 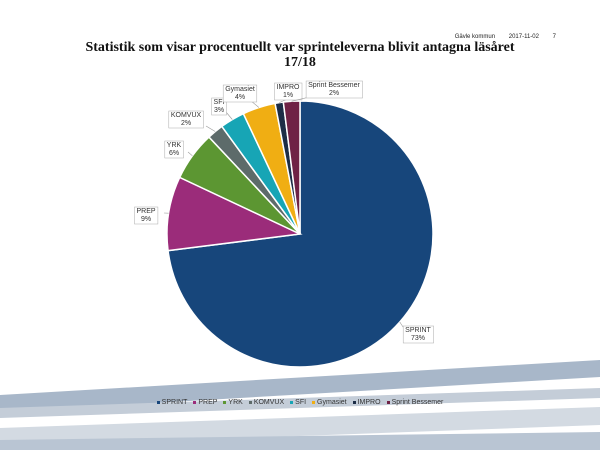 What do you see at coordinates (210, 128) in the screenshot?
I see `leader-line-komvux` at bounding box center [210, 128].